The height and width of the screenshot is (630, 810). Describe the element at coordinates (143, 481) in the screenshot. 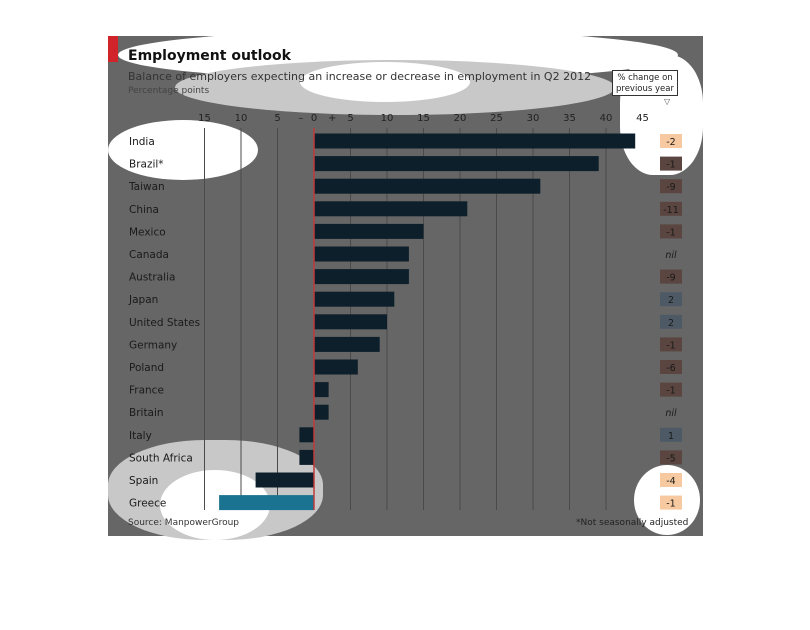

I see `category-label: Spain` at that location.